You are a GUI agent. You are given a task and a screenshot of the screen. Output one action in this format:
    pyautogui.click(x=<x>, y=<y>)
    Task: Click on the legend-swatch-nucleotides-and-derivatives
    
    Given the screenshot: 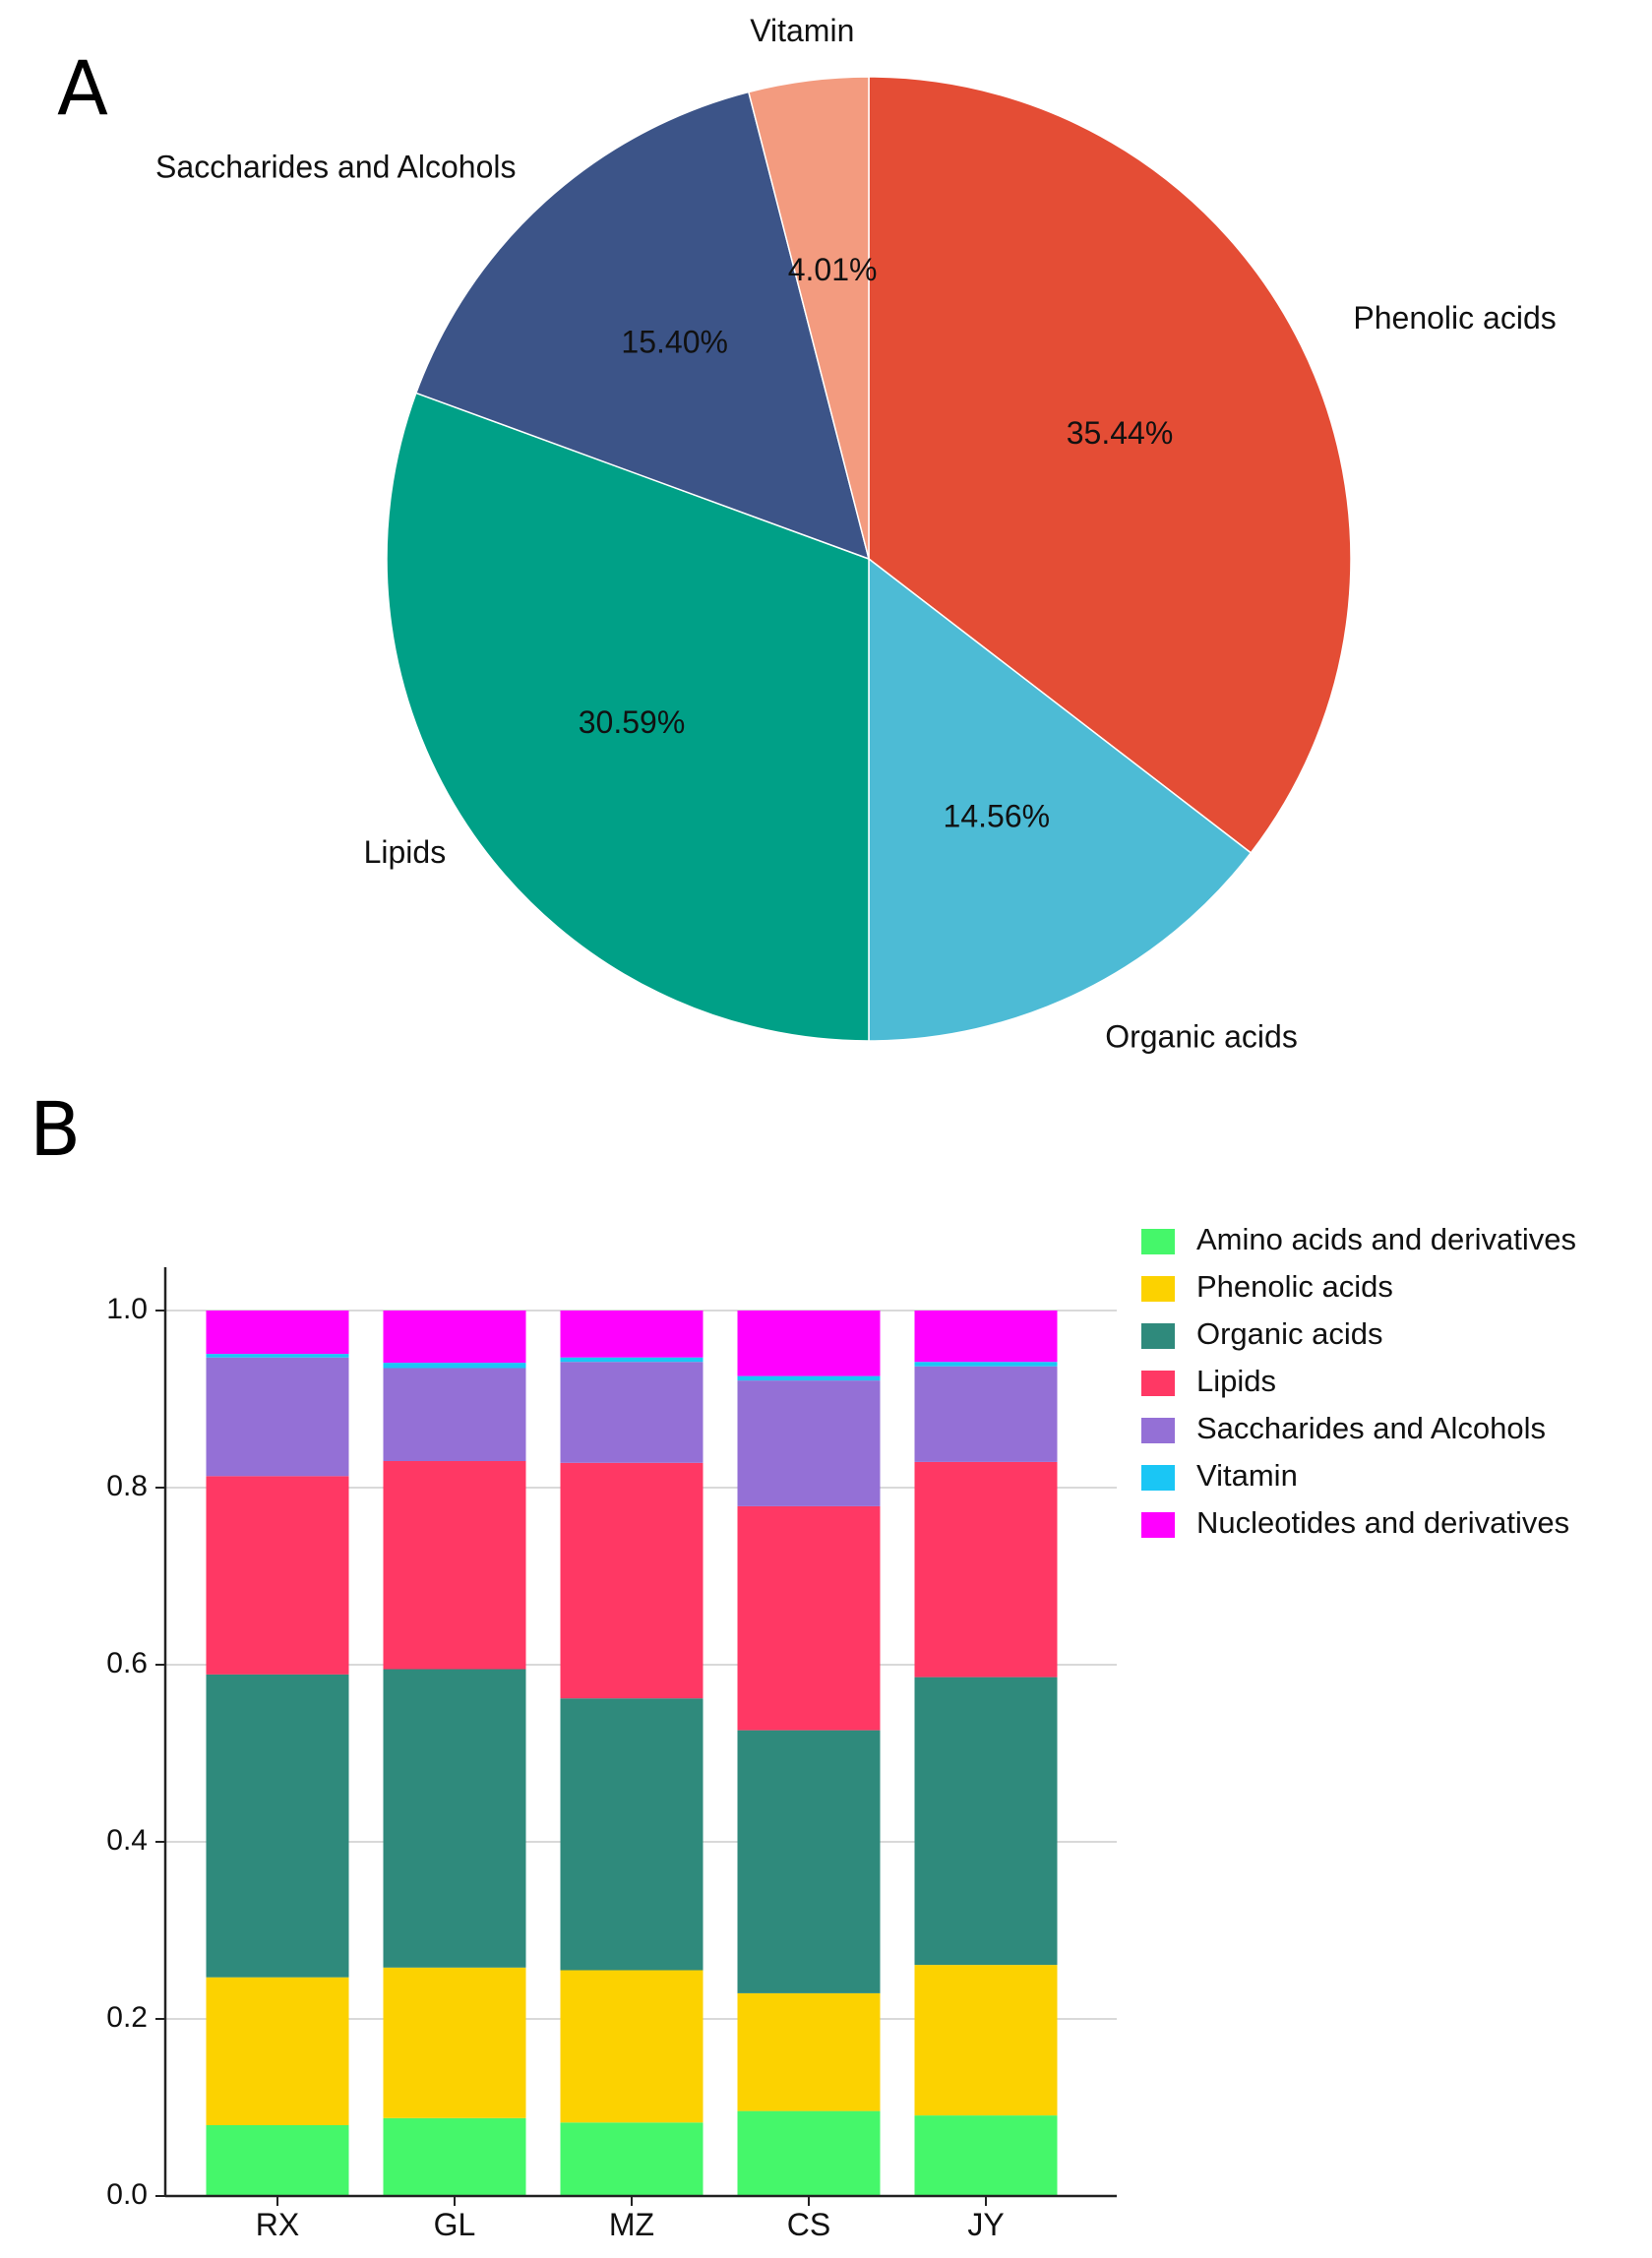 What is the action you would take?
    pyautogui.click(x=1158, y=1525)
    